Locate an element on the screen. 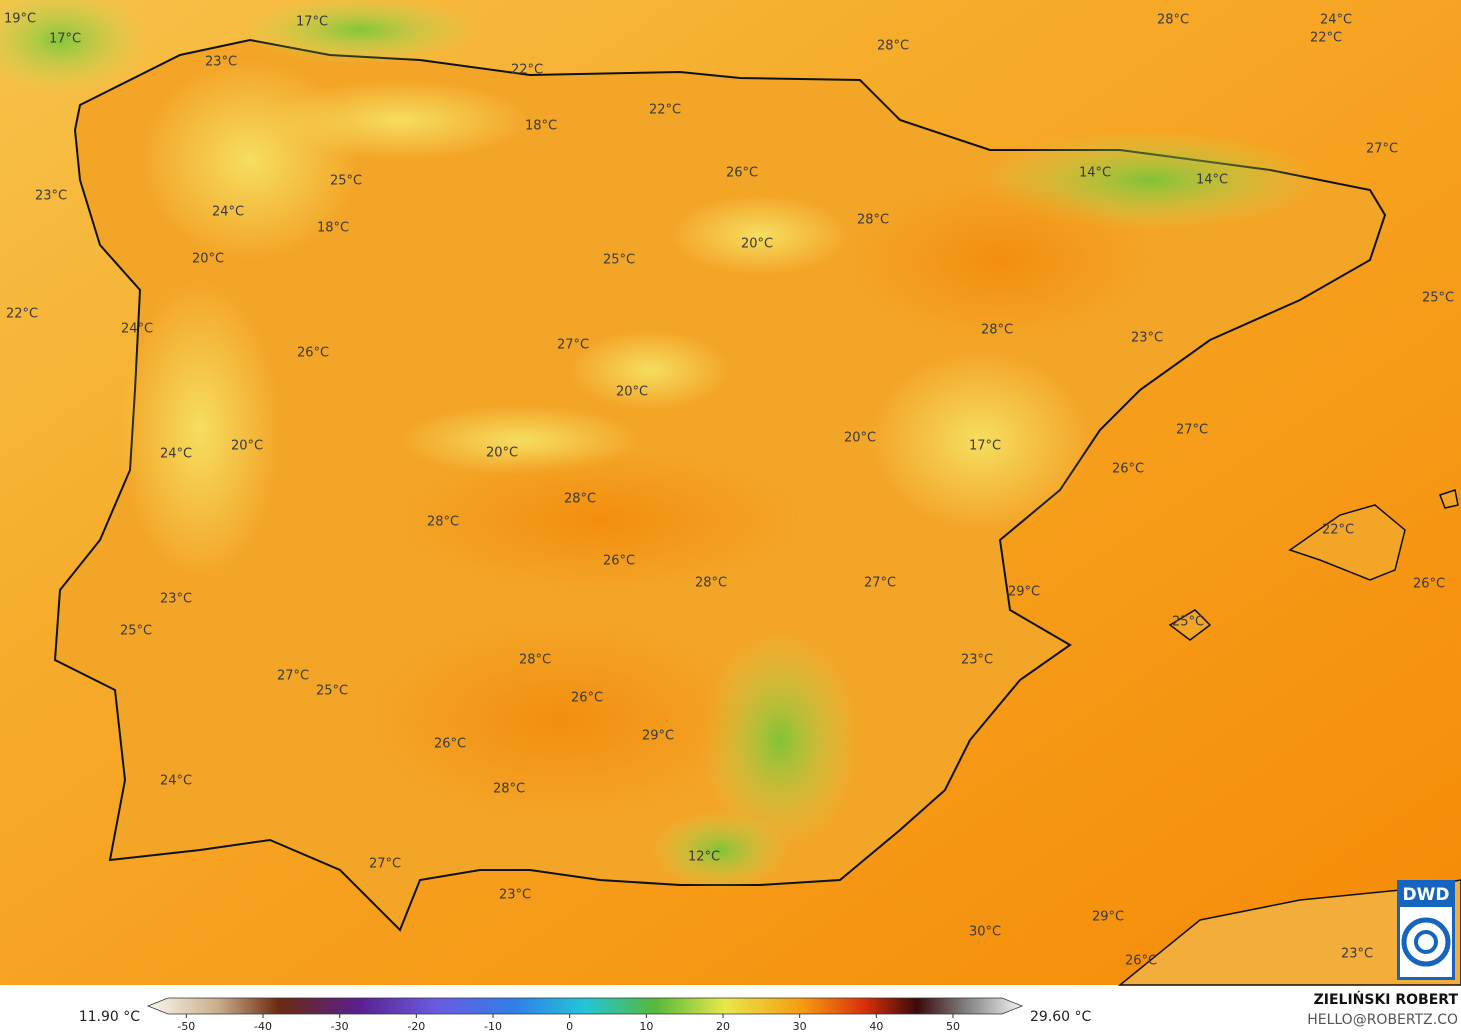 The width and height of the screenshot is (1461, 1035). temperature-label: 12°C is located at coordinates (704, 857).